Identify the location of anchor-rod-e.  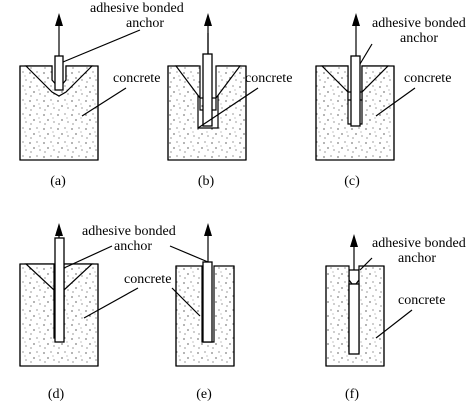
(207, 302).